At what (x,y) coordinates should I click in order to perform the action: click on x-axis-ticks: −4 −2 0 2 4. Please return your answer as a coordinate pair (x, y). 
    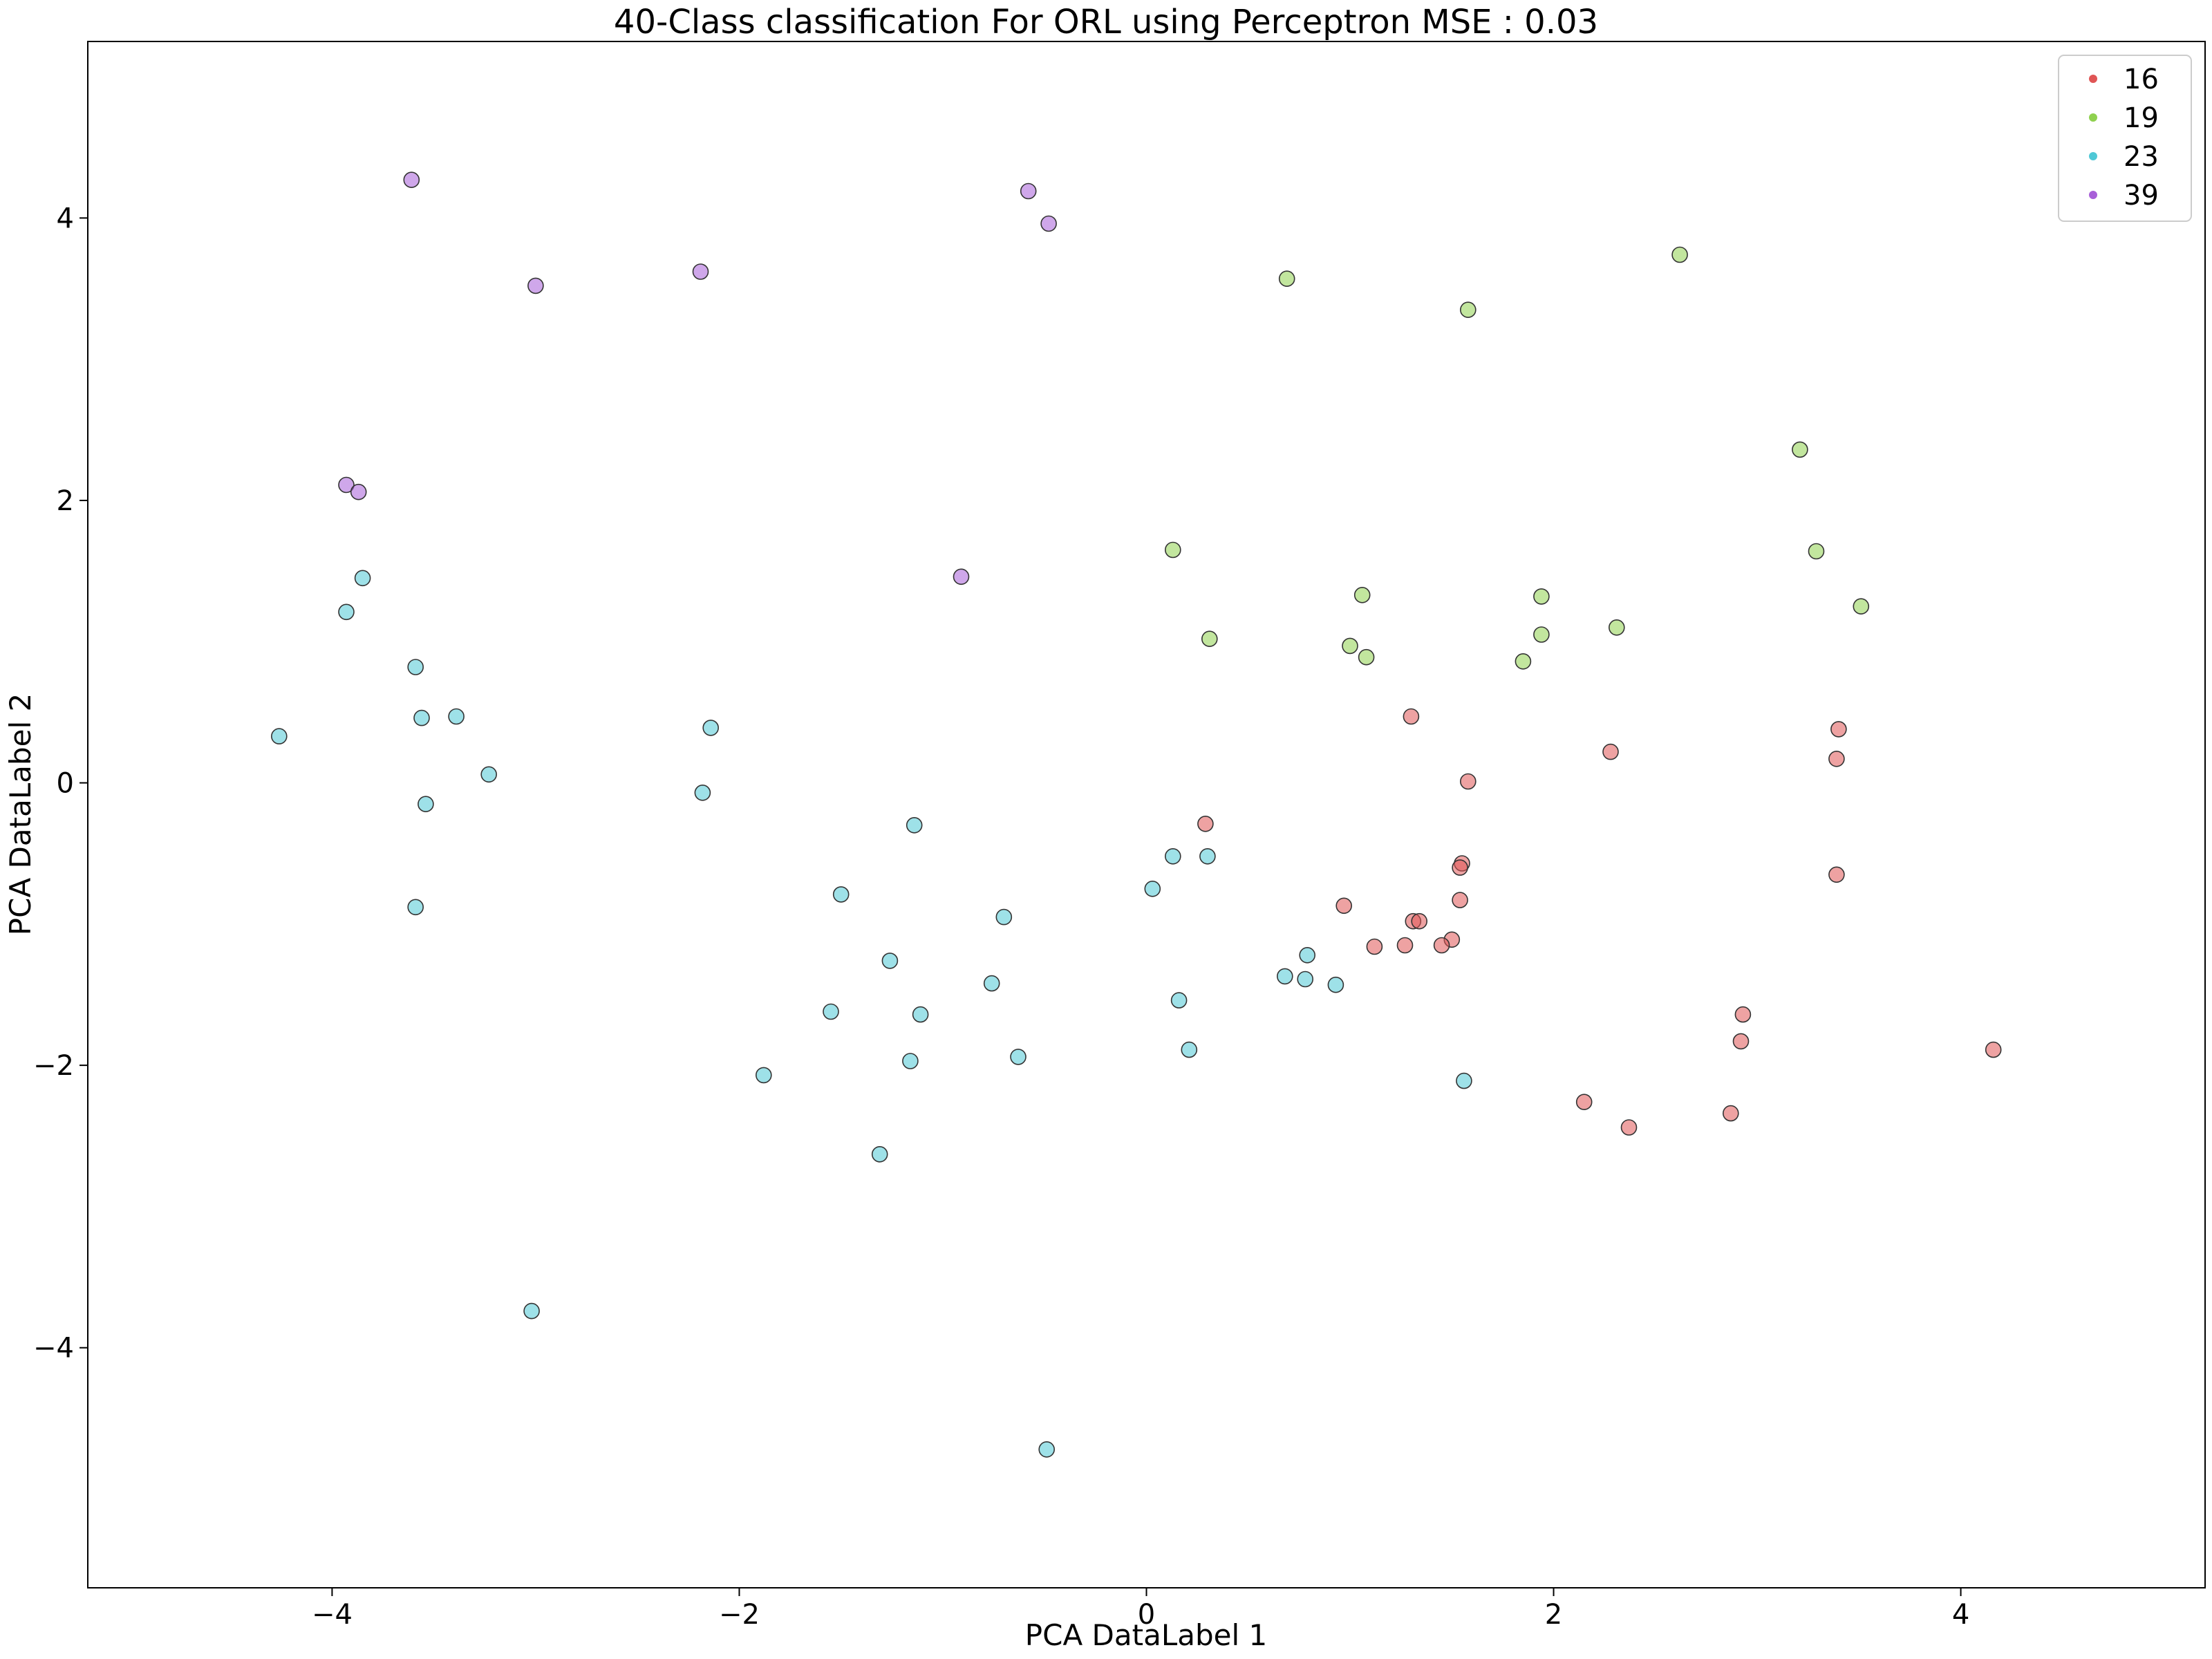
    Looking at the image, I should click on (1140, 1610).